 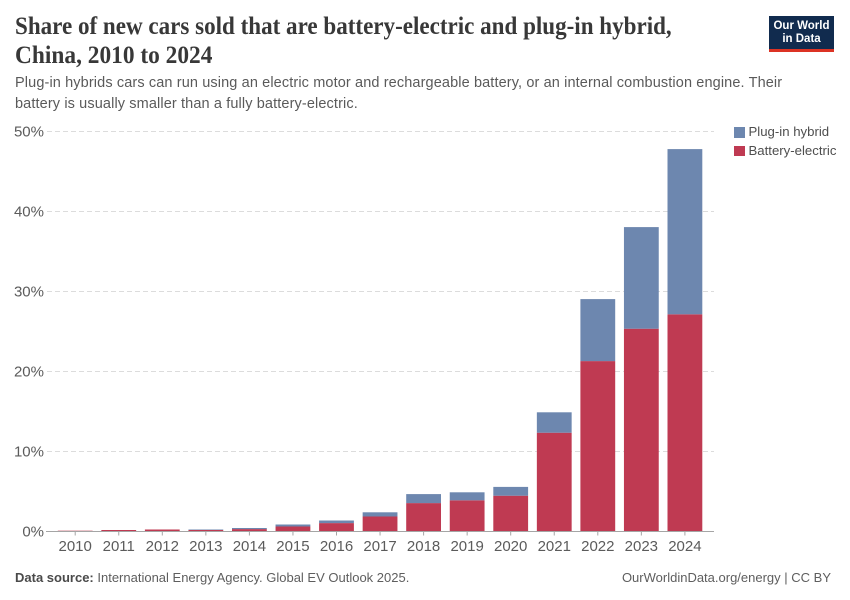 What do you see at coordinates (29, 372) in the screenshot?
I see `svg-text: 20%` at bounding box center [29, 372].